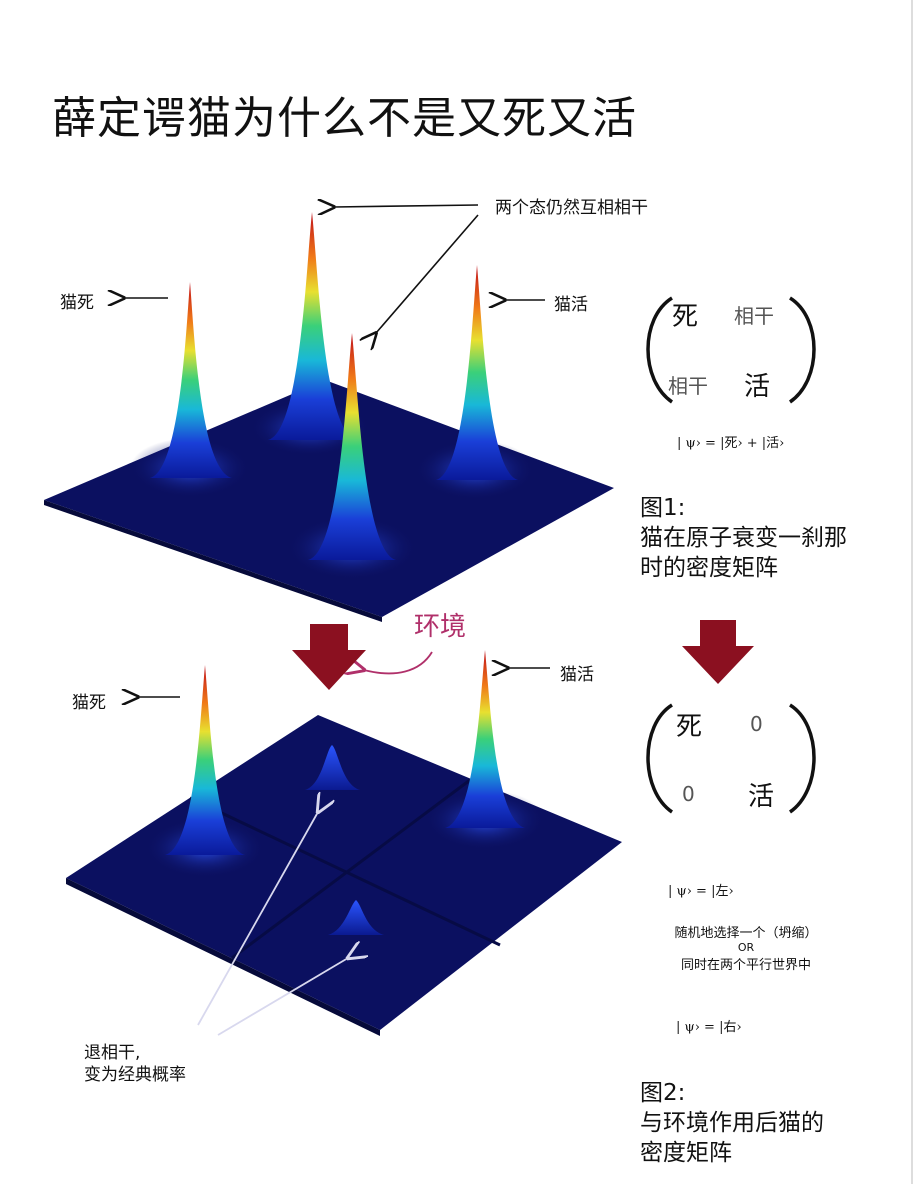 This screenshot has width=914, height=1184. What do you see at coordinates (660, 350) in the screenshot?
I see `matrix-top-left-paren` at bounding box center [660, 350].